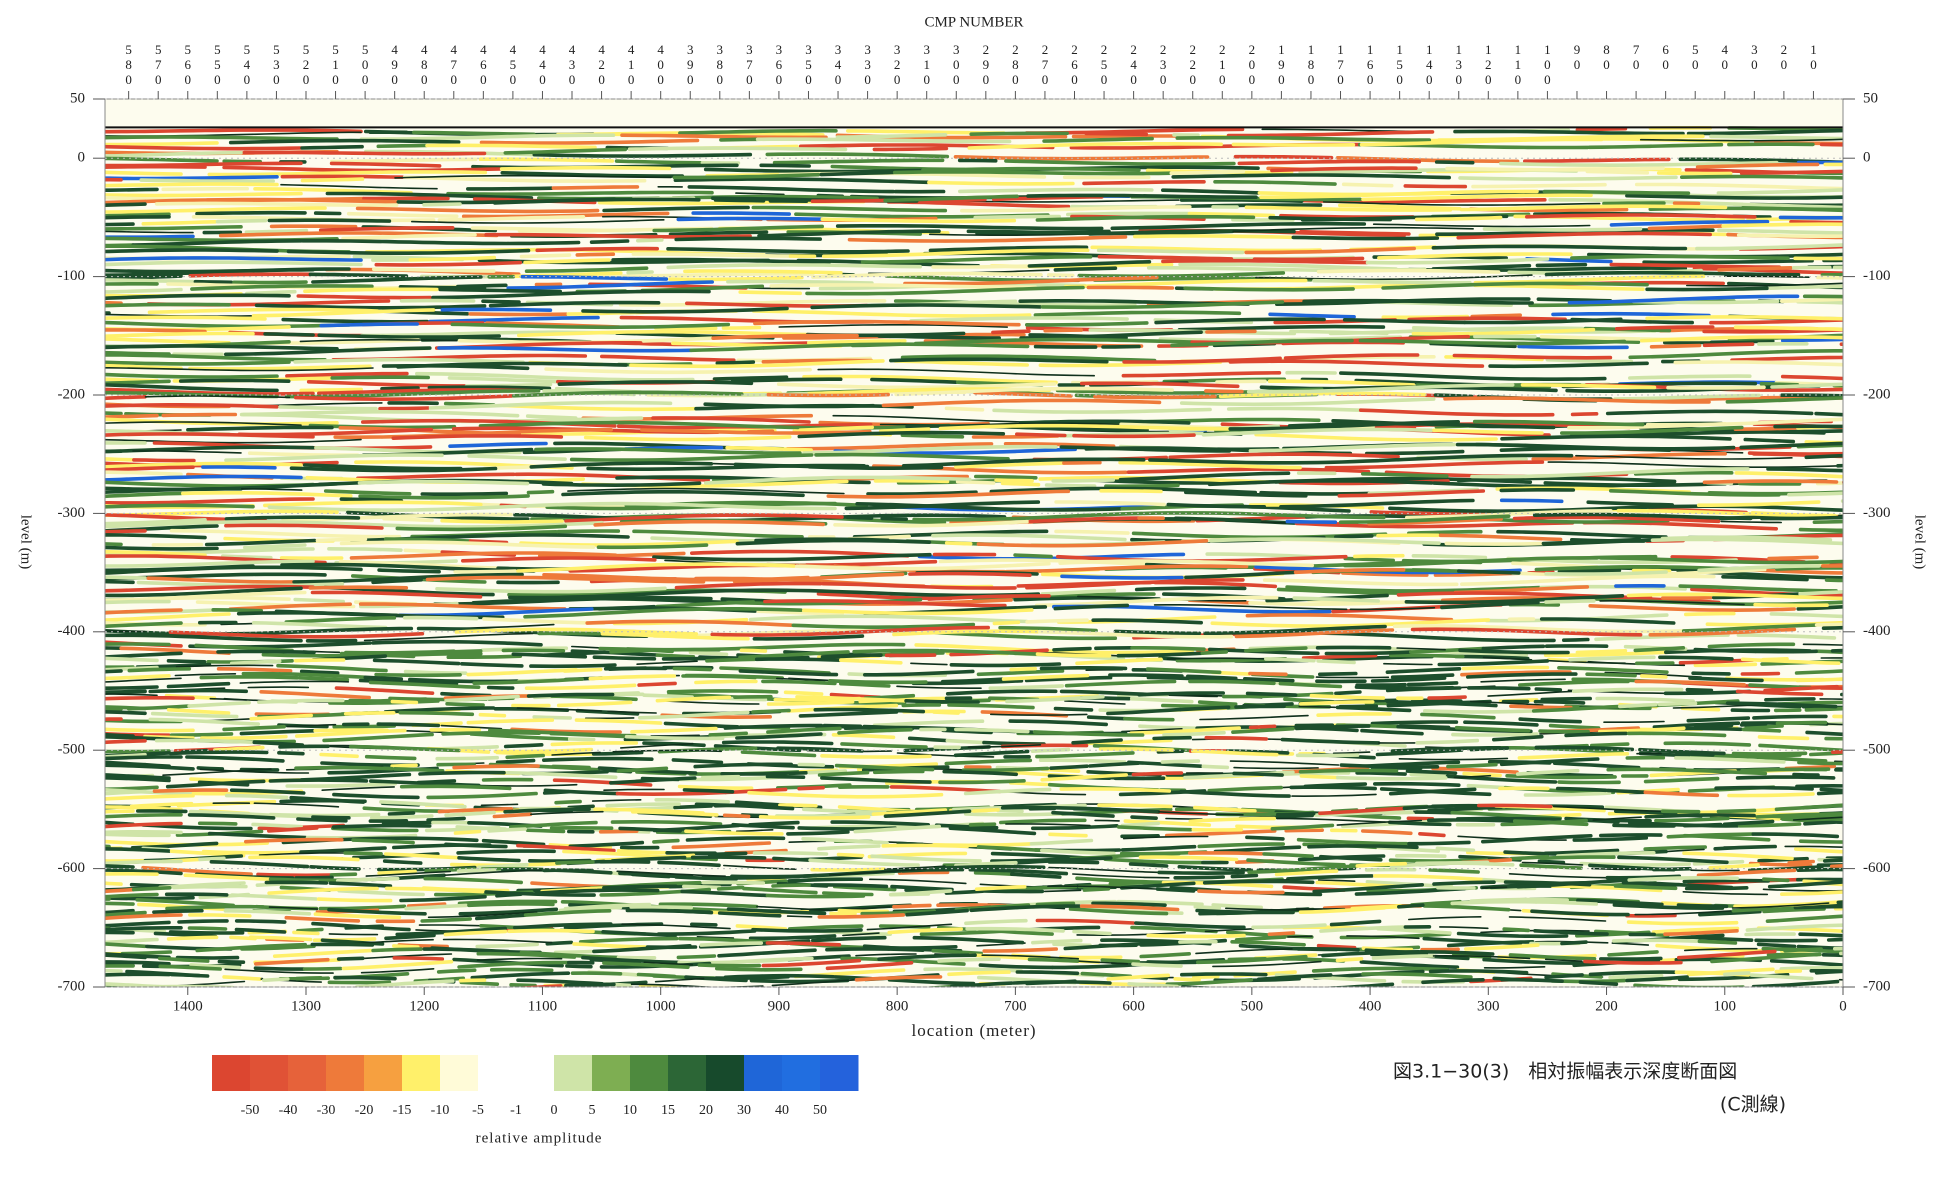 This screenshot has height=1182, width=1958. I want to click on top-tick-label: 150, so click(1399, 64).